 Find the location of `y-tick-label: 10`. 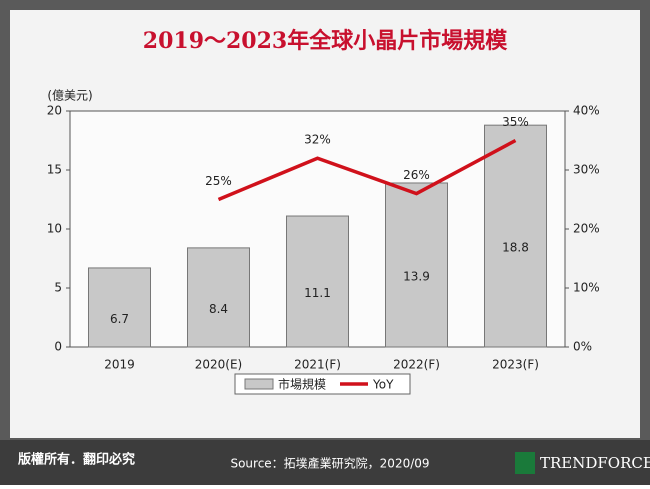

y-tick-label: 10 is located at coordinates (54, 229).